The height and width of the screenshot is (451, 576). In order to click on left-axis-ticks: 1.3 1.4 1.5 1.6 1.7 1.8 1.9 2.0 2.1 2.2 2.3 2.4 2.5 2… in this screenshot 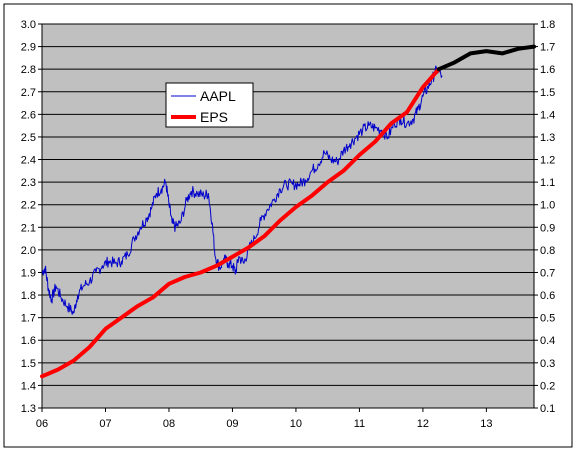, I will do `click(28, 217)`.